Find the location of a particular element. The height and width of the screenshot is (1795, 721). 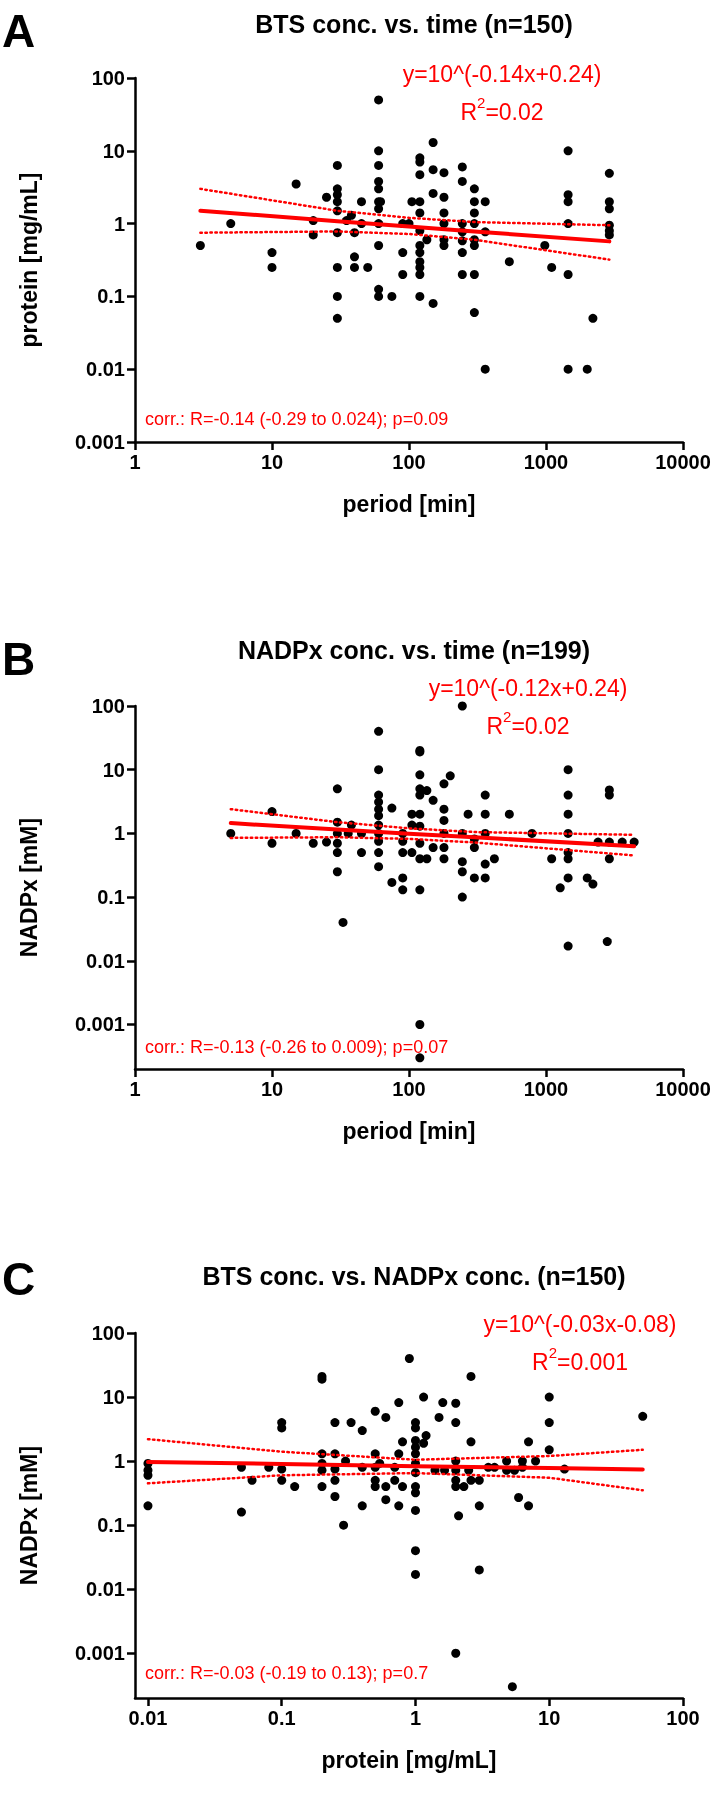

annotation: y=10^(-0.03x-0.08) is located at coordinates (580, 1324).